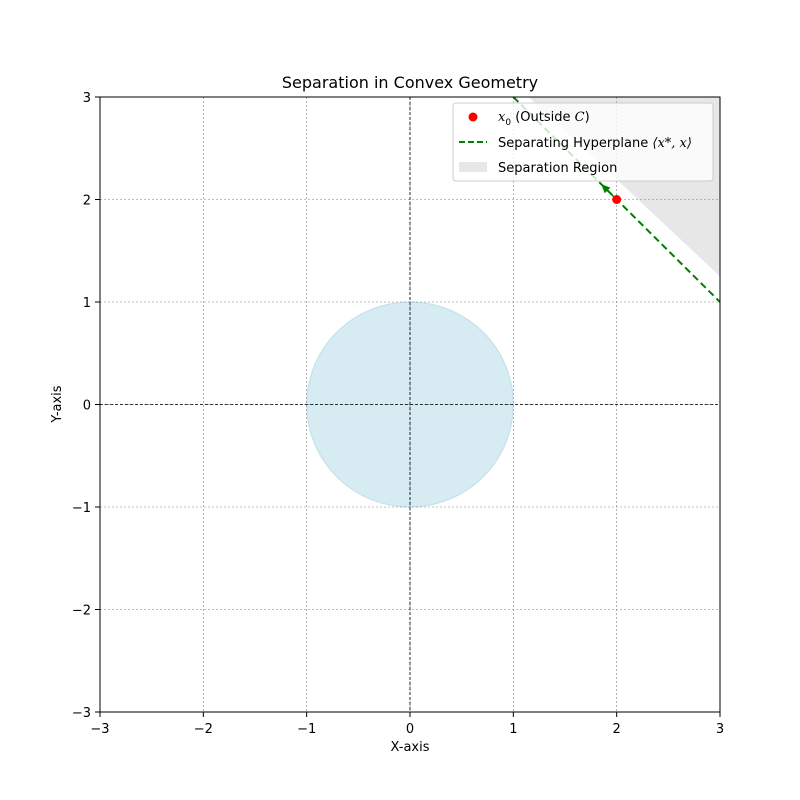 The width and height of the screenshot is (800, 800). Describe the element at coordinates (81, 611) in the screenshot. I see `y-tick-label: −2` at that location.